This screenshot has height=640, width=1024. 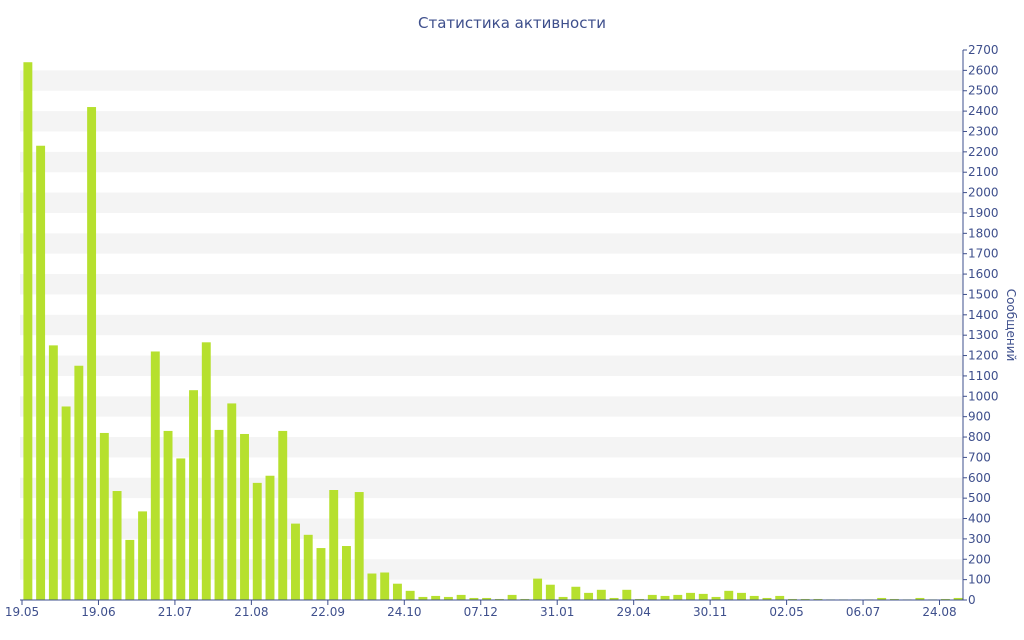 What do you see at coordinates (979, 539) in the screenshot?
I see `y-tick-label: 300` at bounding box center [979, 539].